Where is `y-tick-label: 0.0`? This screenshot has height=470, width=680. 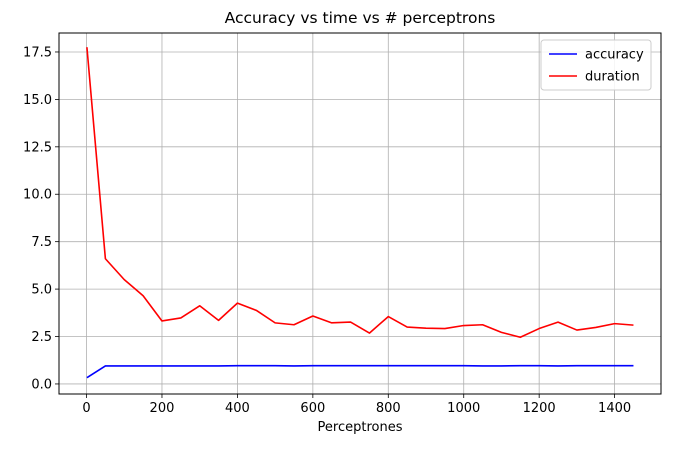 y-tick-label: 0.0 is located at coordinates (41, 384).